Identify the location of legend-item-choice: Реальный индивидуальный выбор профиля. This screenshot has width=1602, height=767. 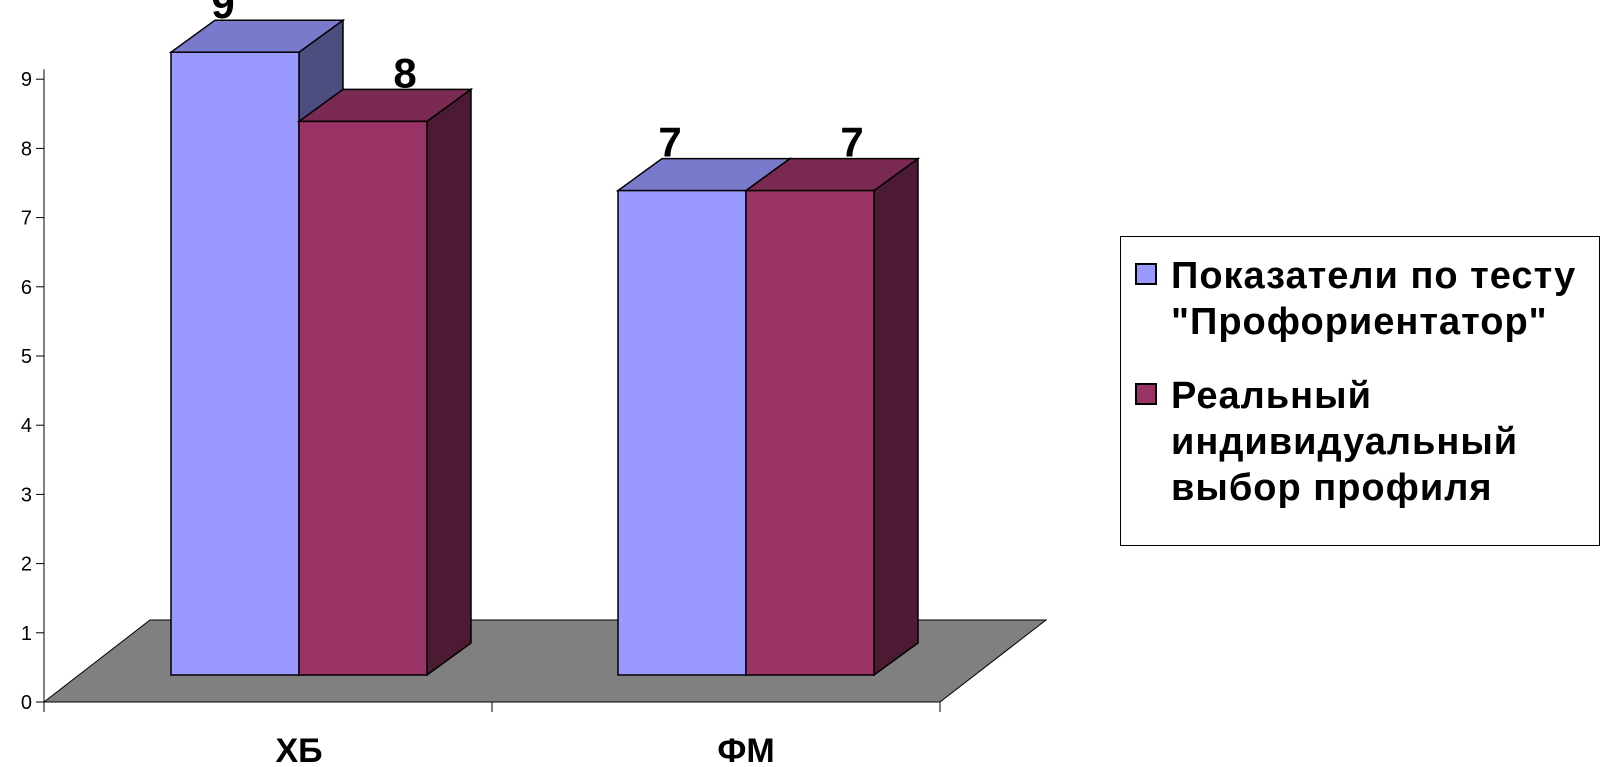
(1362, 442).